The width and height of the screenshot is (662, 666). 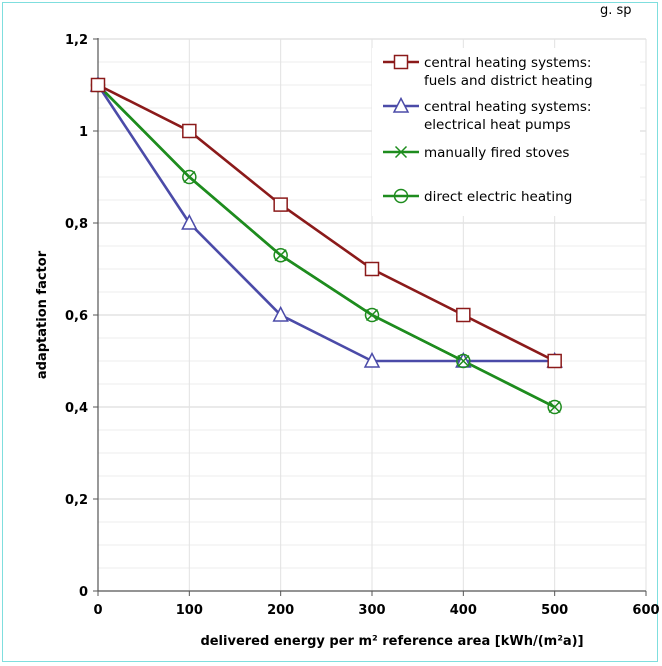 I want to click on y-tick-label: 0,6, so click(x=76, y=316).